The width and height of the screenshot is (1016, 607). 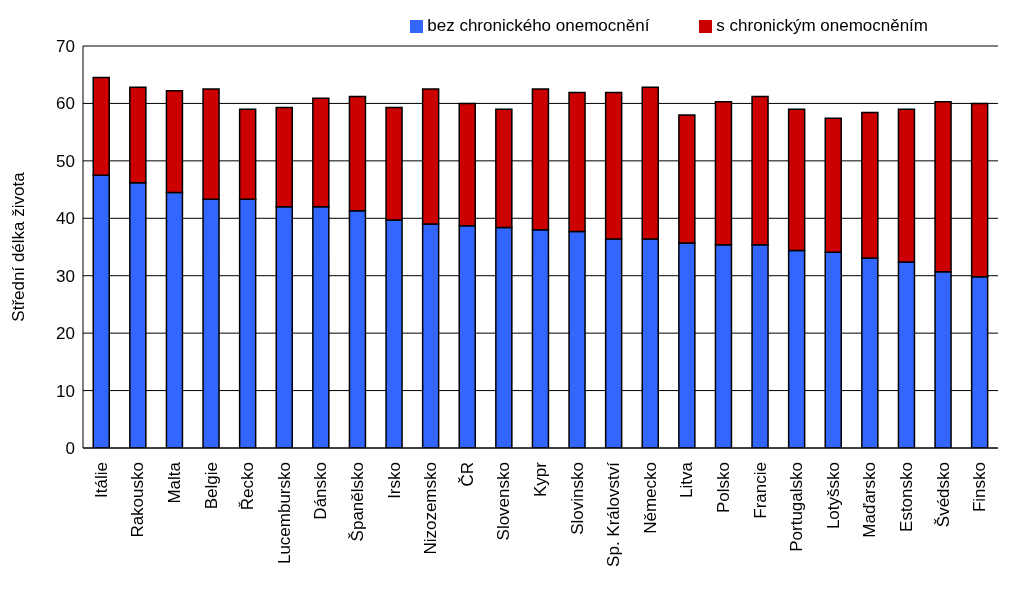 What do you see at coordinates (174, 482) in the screenshot?
I see `x-tick-label: Malta` at bounding box center [174, 482].